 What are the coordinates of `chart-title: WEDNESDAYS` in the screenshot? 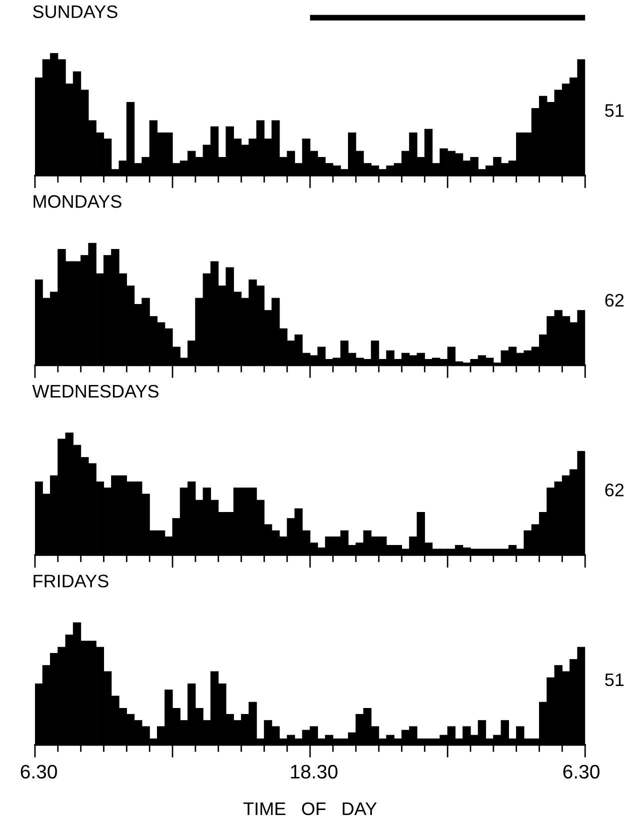 It's located at (95, 391).